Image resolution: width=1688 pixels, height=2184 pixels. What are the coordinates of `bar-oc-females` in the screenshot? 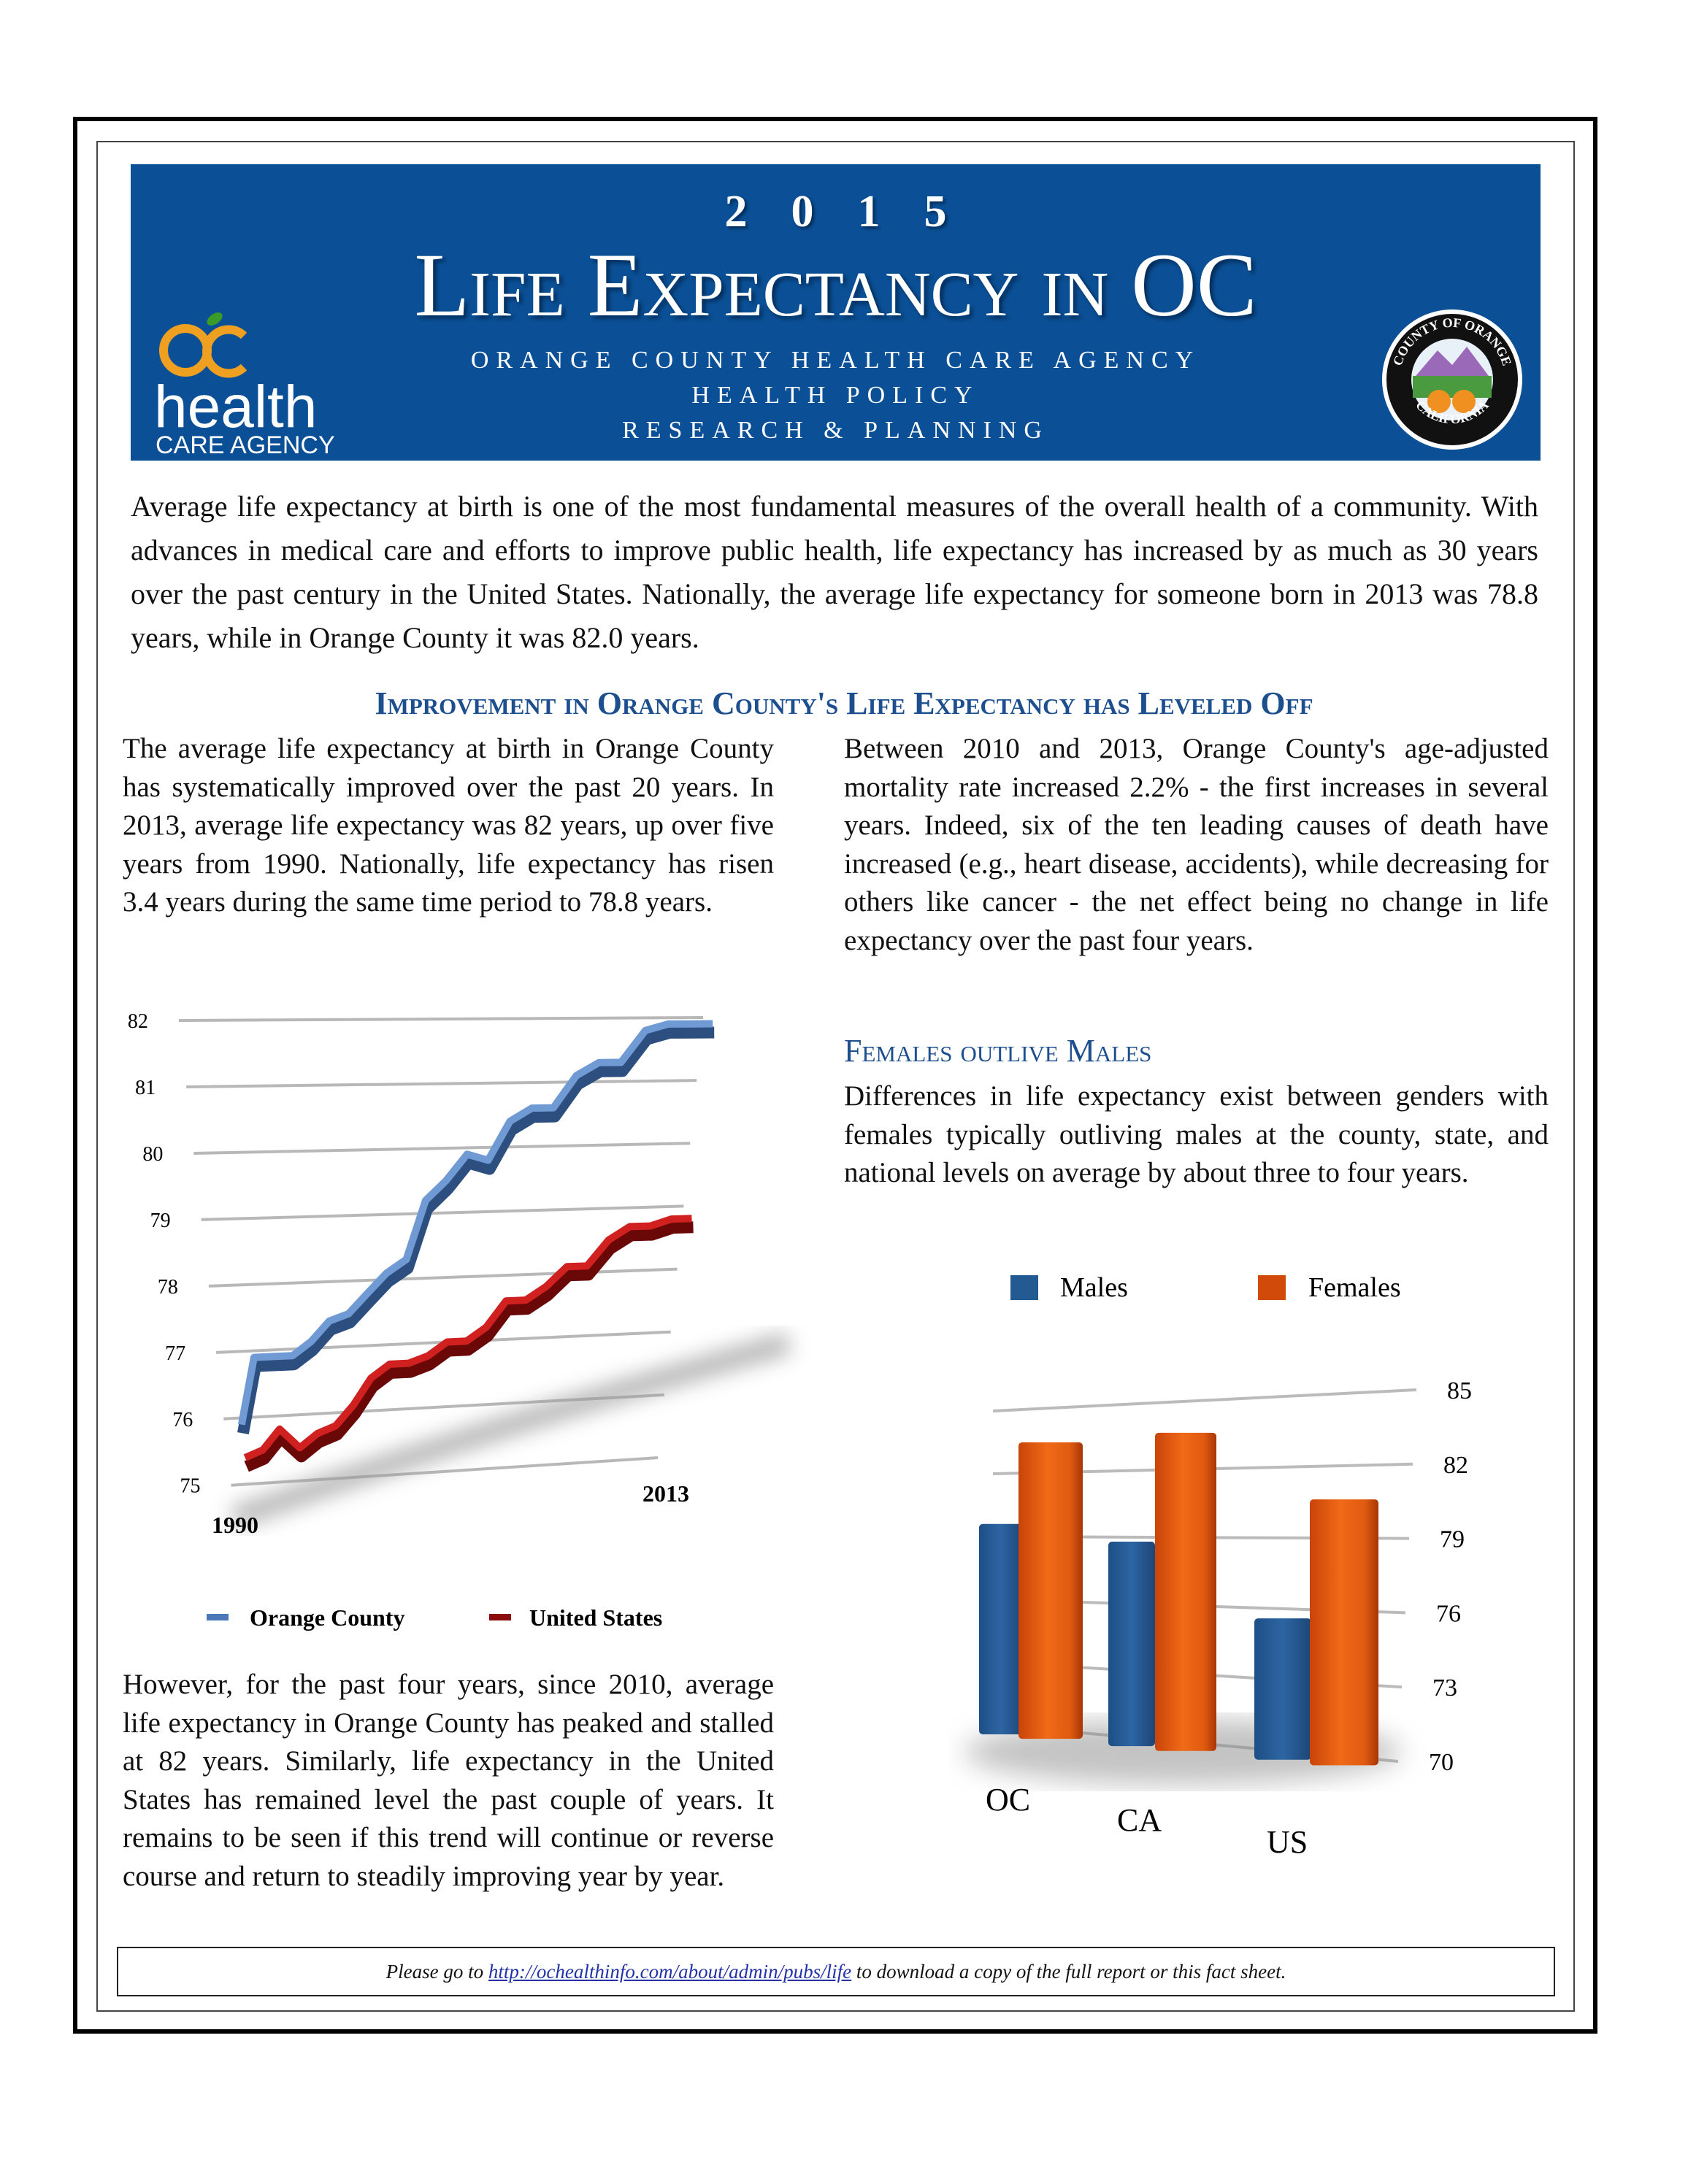 It's located at (1050, 1591).